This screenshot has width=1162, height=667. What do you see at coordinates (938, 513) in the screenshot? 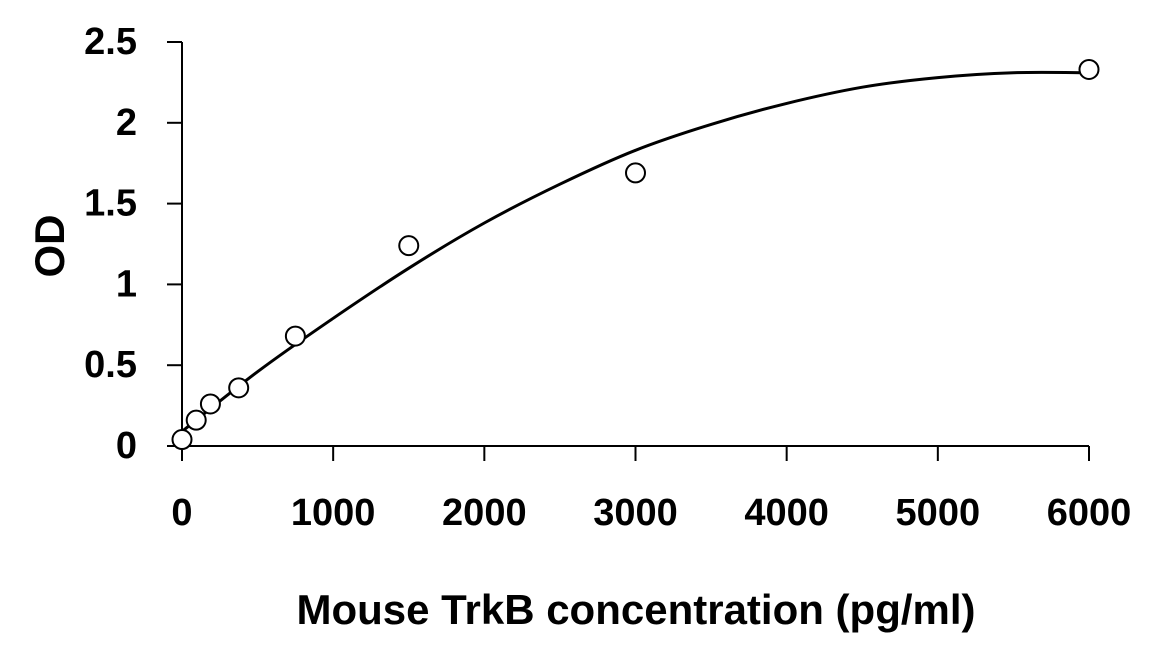
I see `x-tick-label: 5000` at bounding box center [938, 513].